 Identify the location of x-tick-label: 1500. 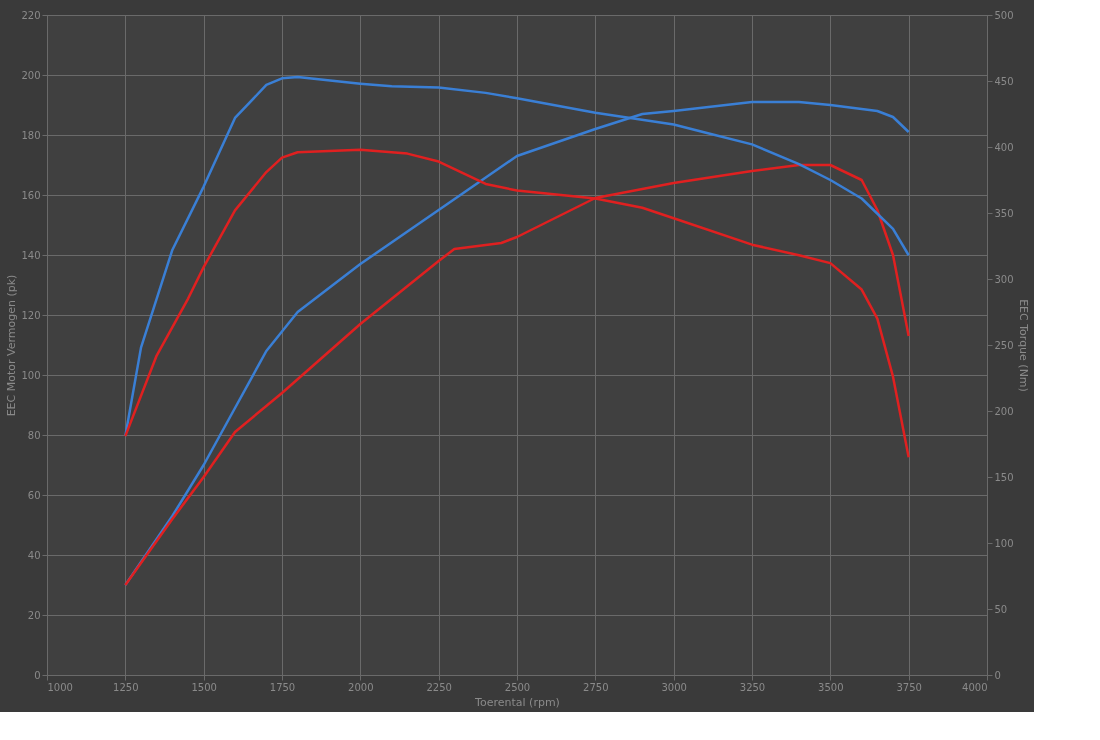
(204, 687).